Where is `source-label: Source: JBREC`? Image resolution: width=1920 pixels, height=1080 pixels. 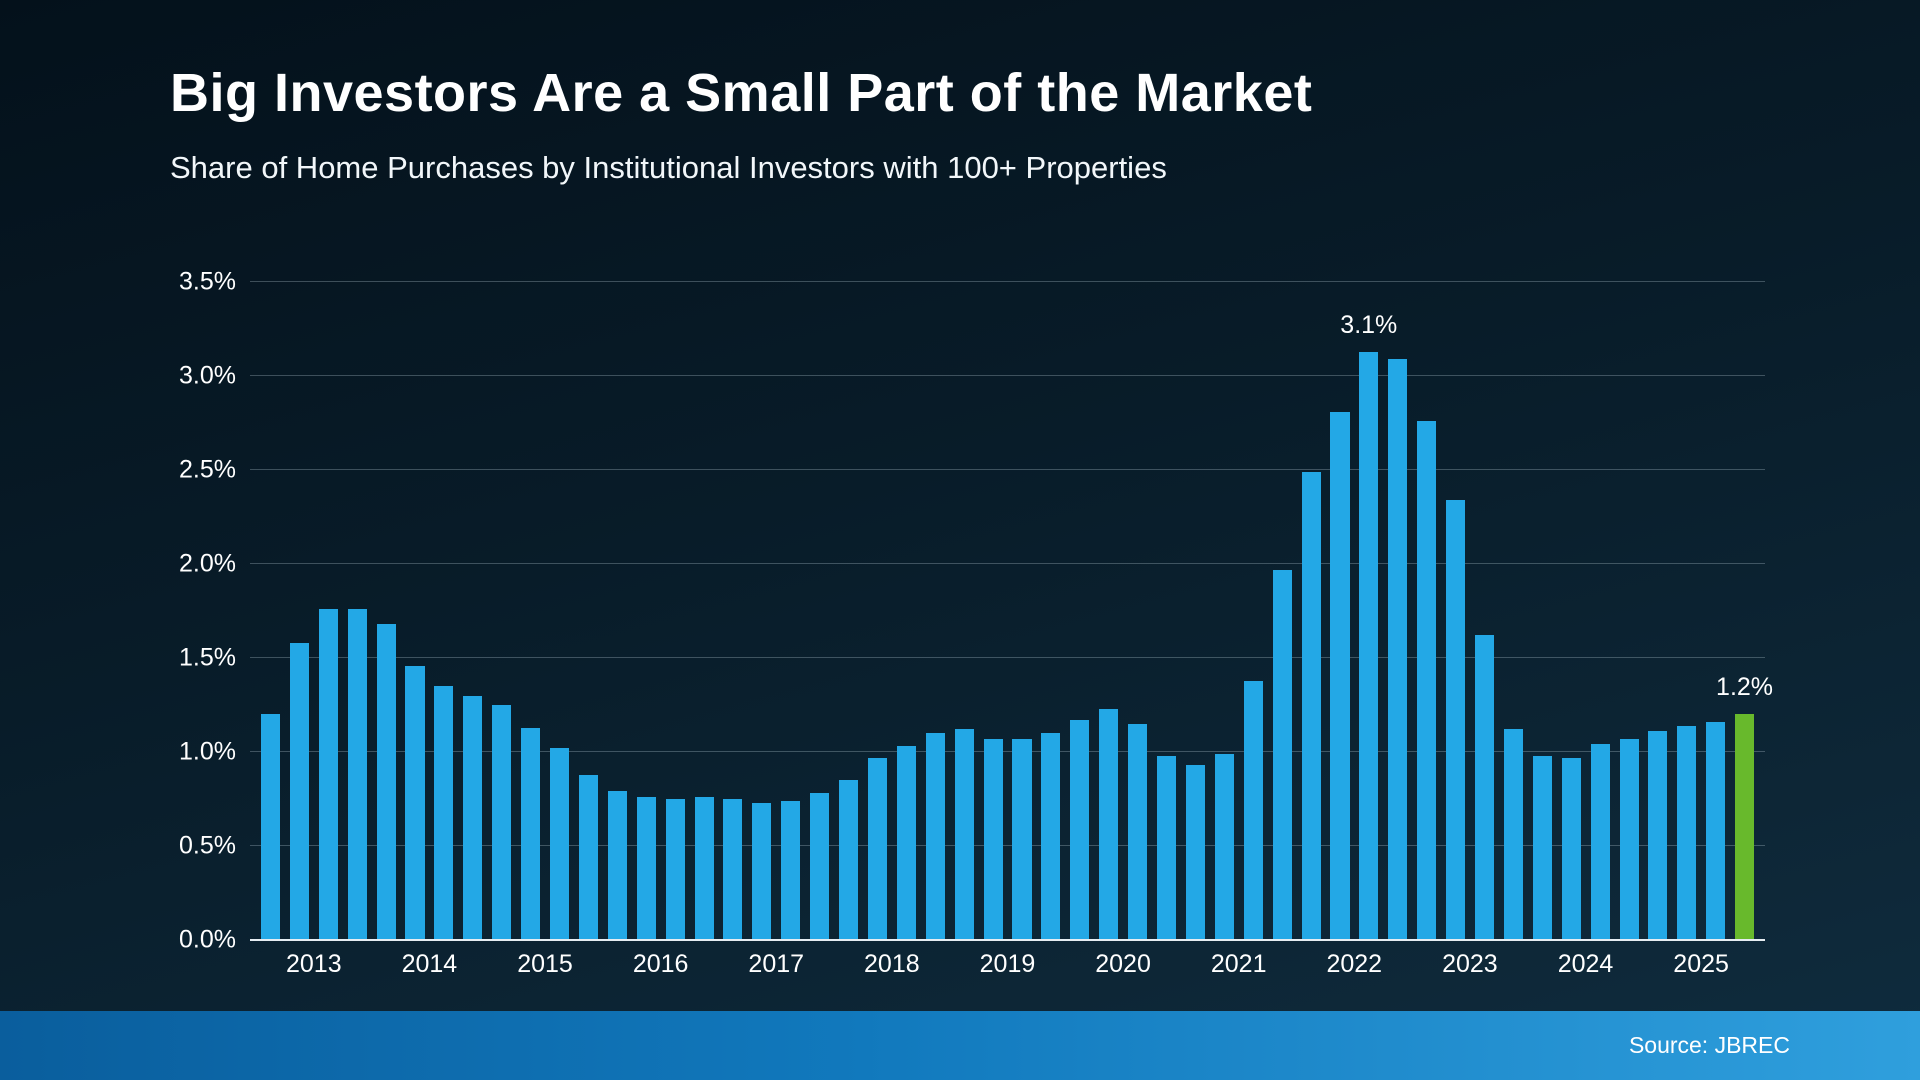 source-label: Source: JBREC is located at coordinates (1709, 1045).